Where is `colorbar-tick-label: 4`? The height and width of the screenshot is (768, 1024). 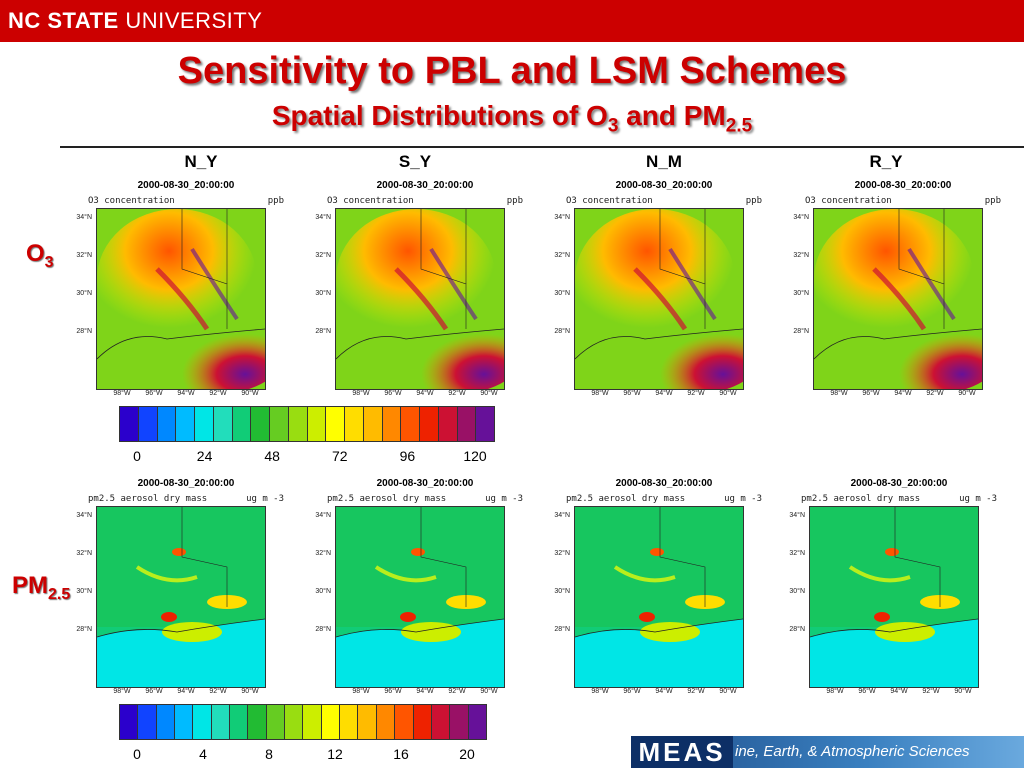
colorbar-tick-label: 4 is located at coordinates (203, 754).